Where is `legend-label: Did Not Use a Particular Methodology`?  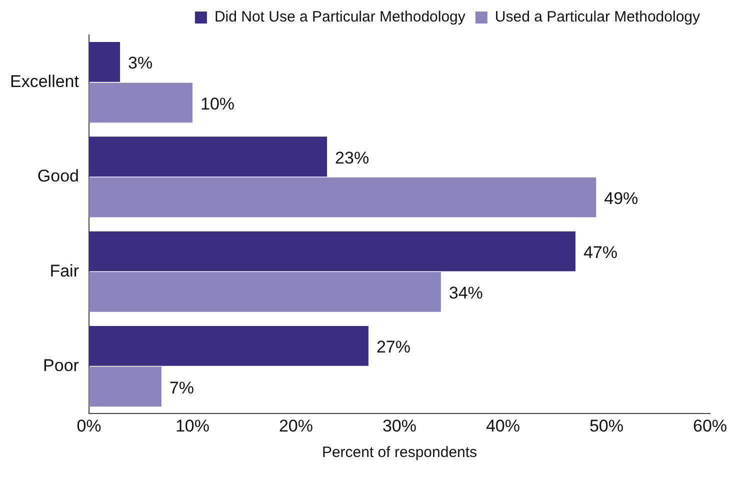
legend-label: Did Not Use a Particular Methodology is located at coordinates (340, 17).